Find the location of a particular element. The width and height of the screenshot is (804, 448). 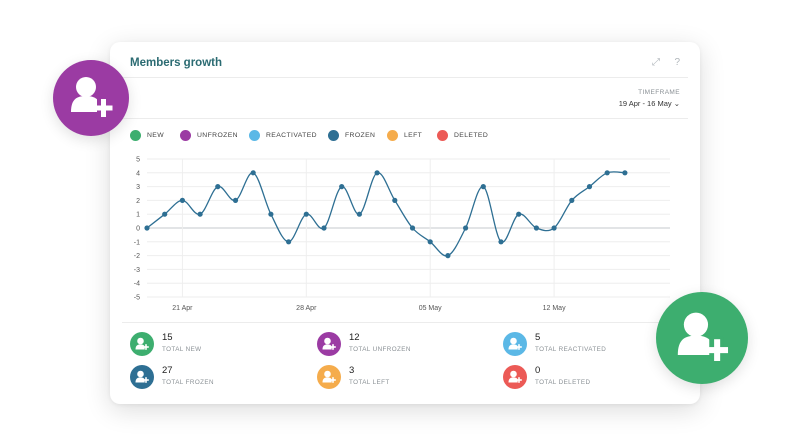

stat-icon-unfrozen is located at coordinates (329, 344).